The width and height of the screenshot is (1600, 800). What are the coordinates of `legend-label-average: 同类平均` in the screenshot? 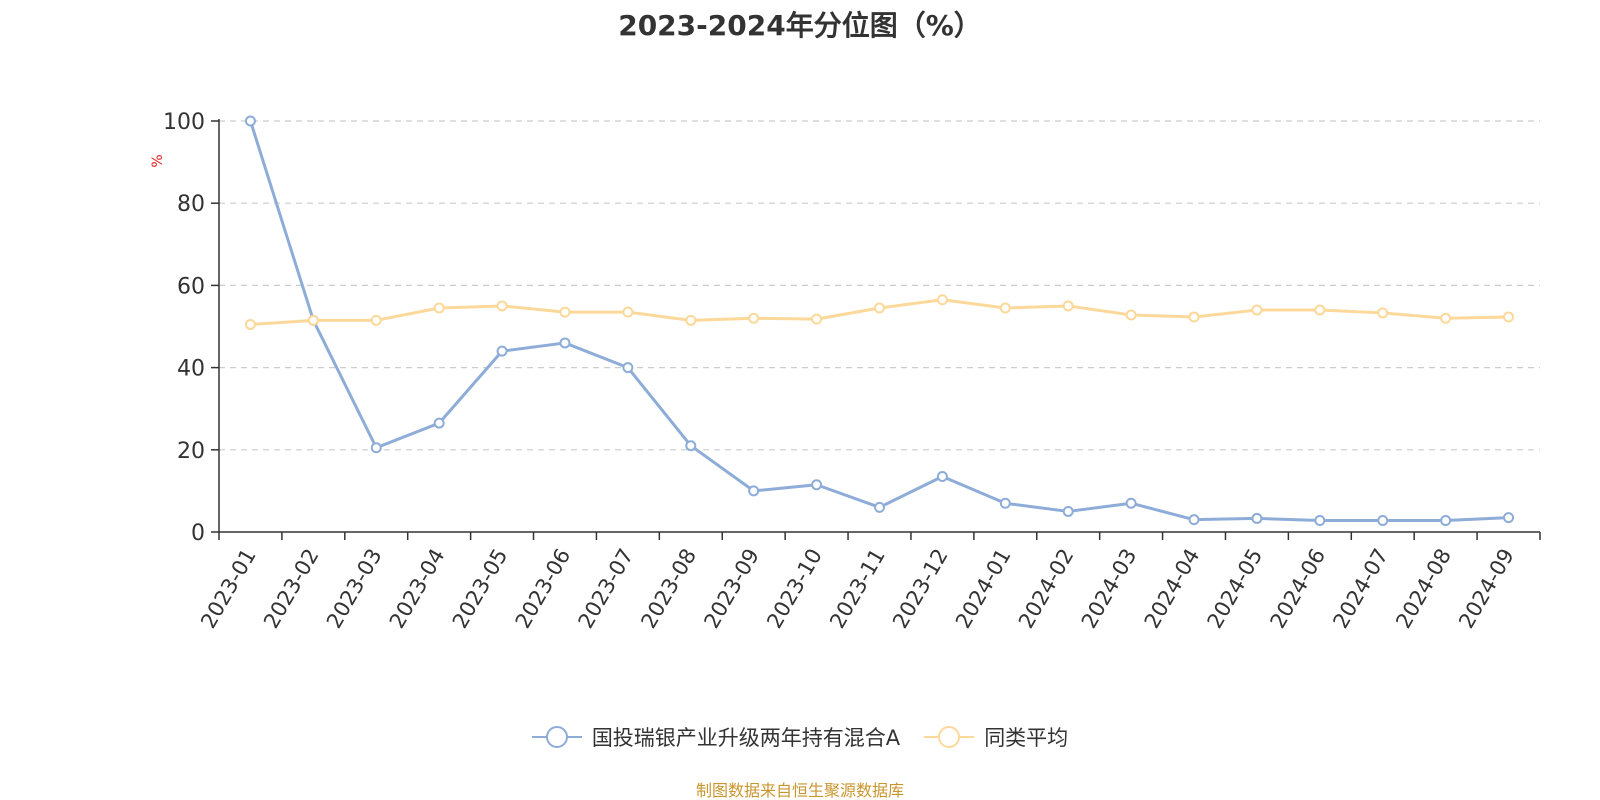 It's located at (1026, 738).